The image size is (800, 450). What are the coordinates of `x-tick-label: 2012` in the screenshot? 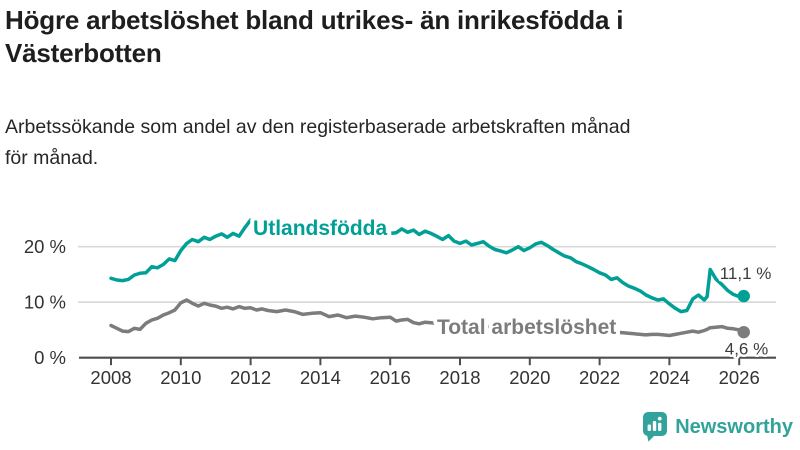 It's located at (250, 377).